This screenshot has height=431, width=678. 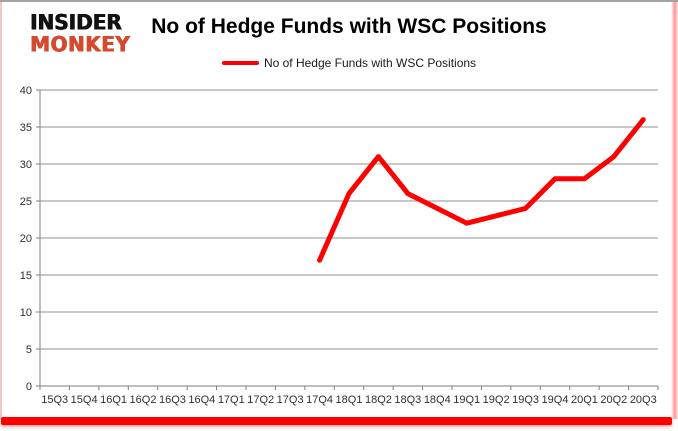 I want to click on card-border-left, so click(x=1, y=210).